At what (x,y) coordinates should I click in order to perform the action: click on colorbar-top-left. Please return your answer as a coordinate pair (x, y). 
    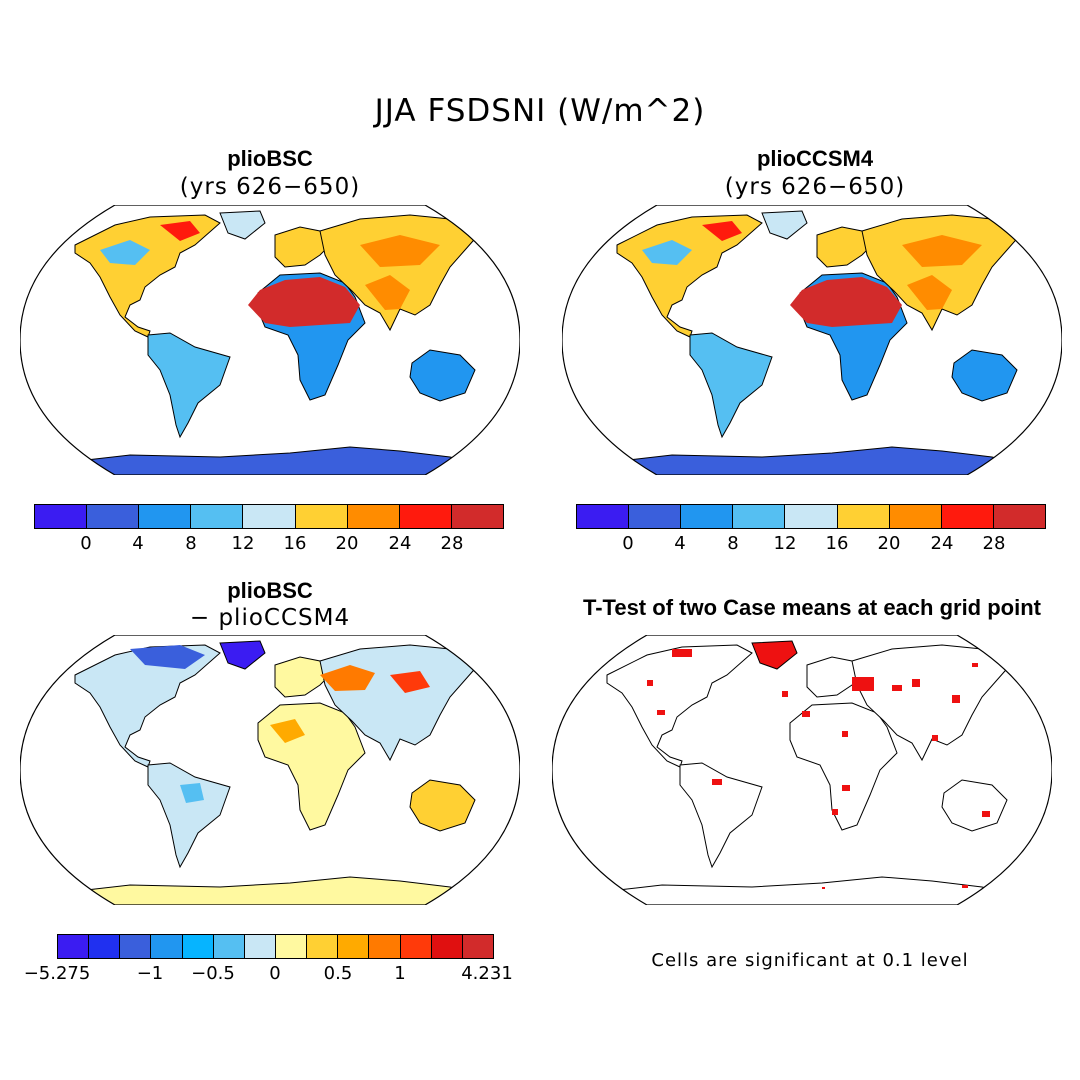
    Looking at the image, I should click on (269, 516).